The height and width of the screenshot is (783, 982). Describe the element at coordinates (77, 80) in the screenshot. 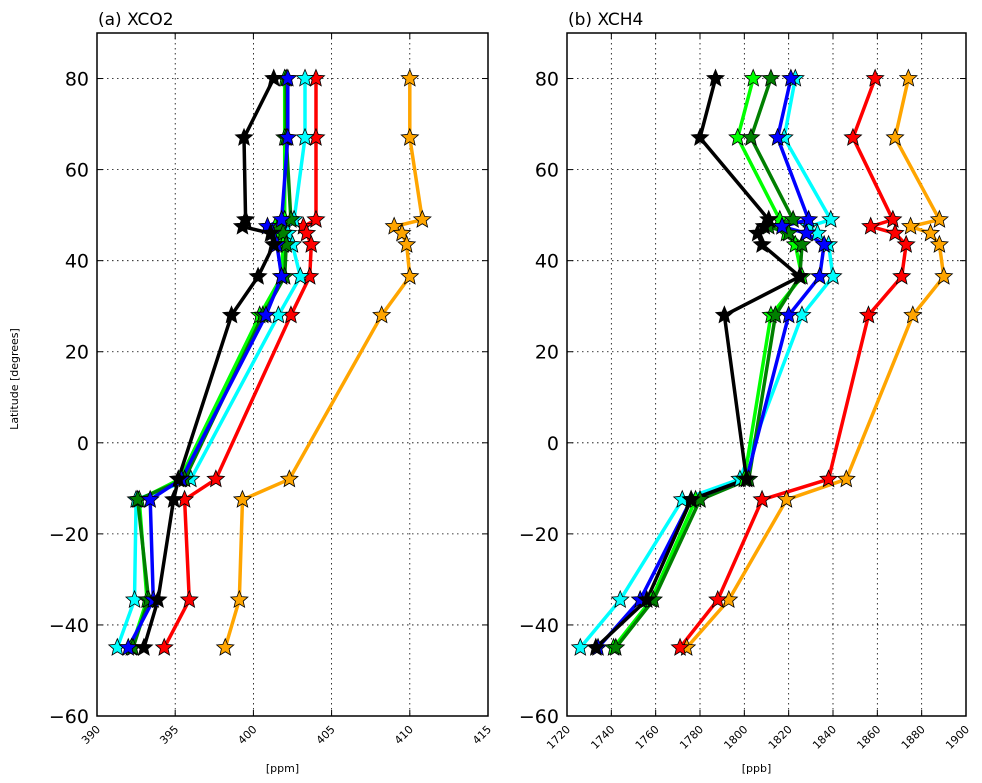

I see `y-tick-label: 80` at that location.